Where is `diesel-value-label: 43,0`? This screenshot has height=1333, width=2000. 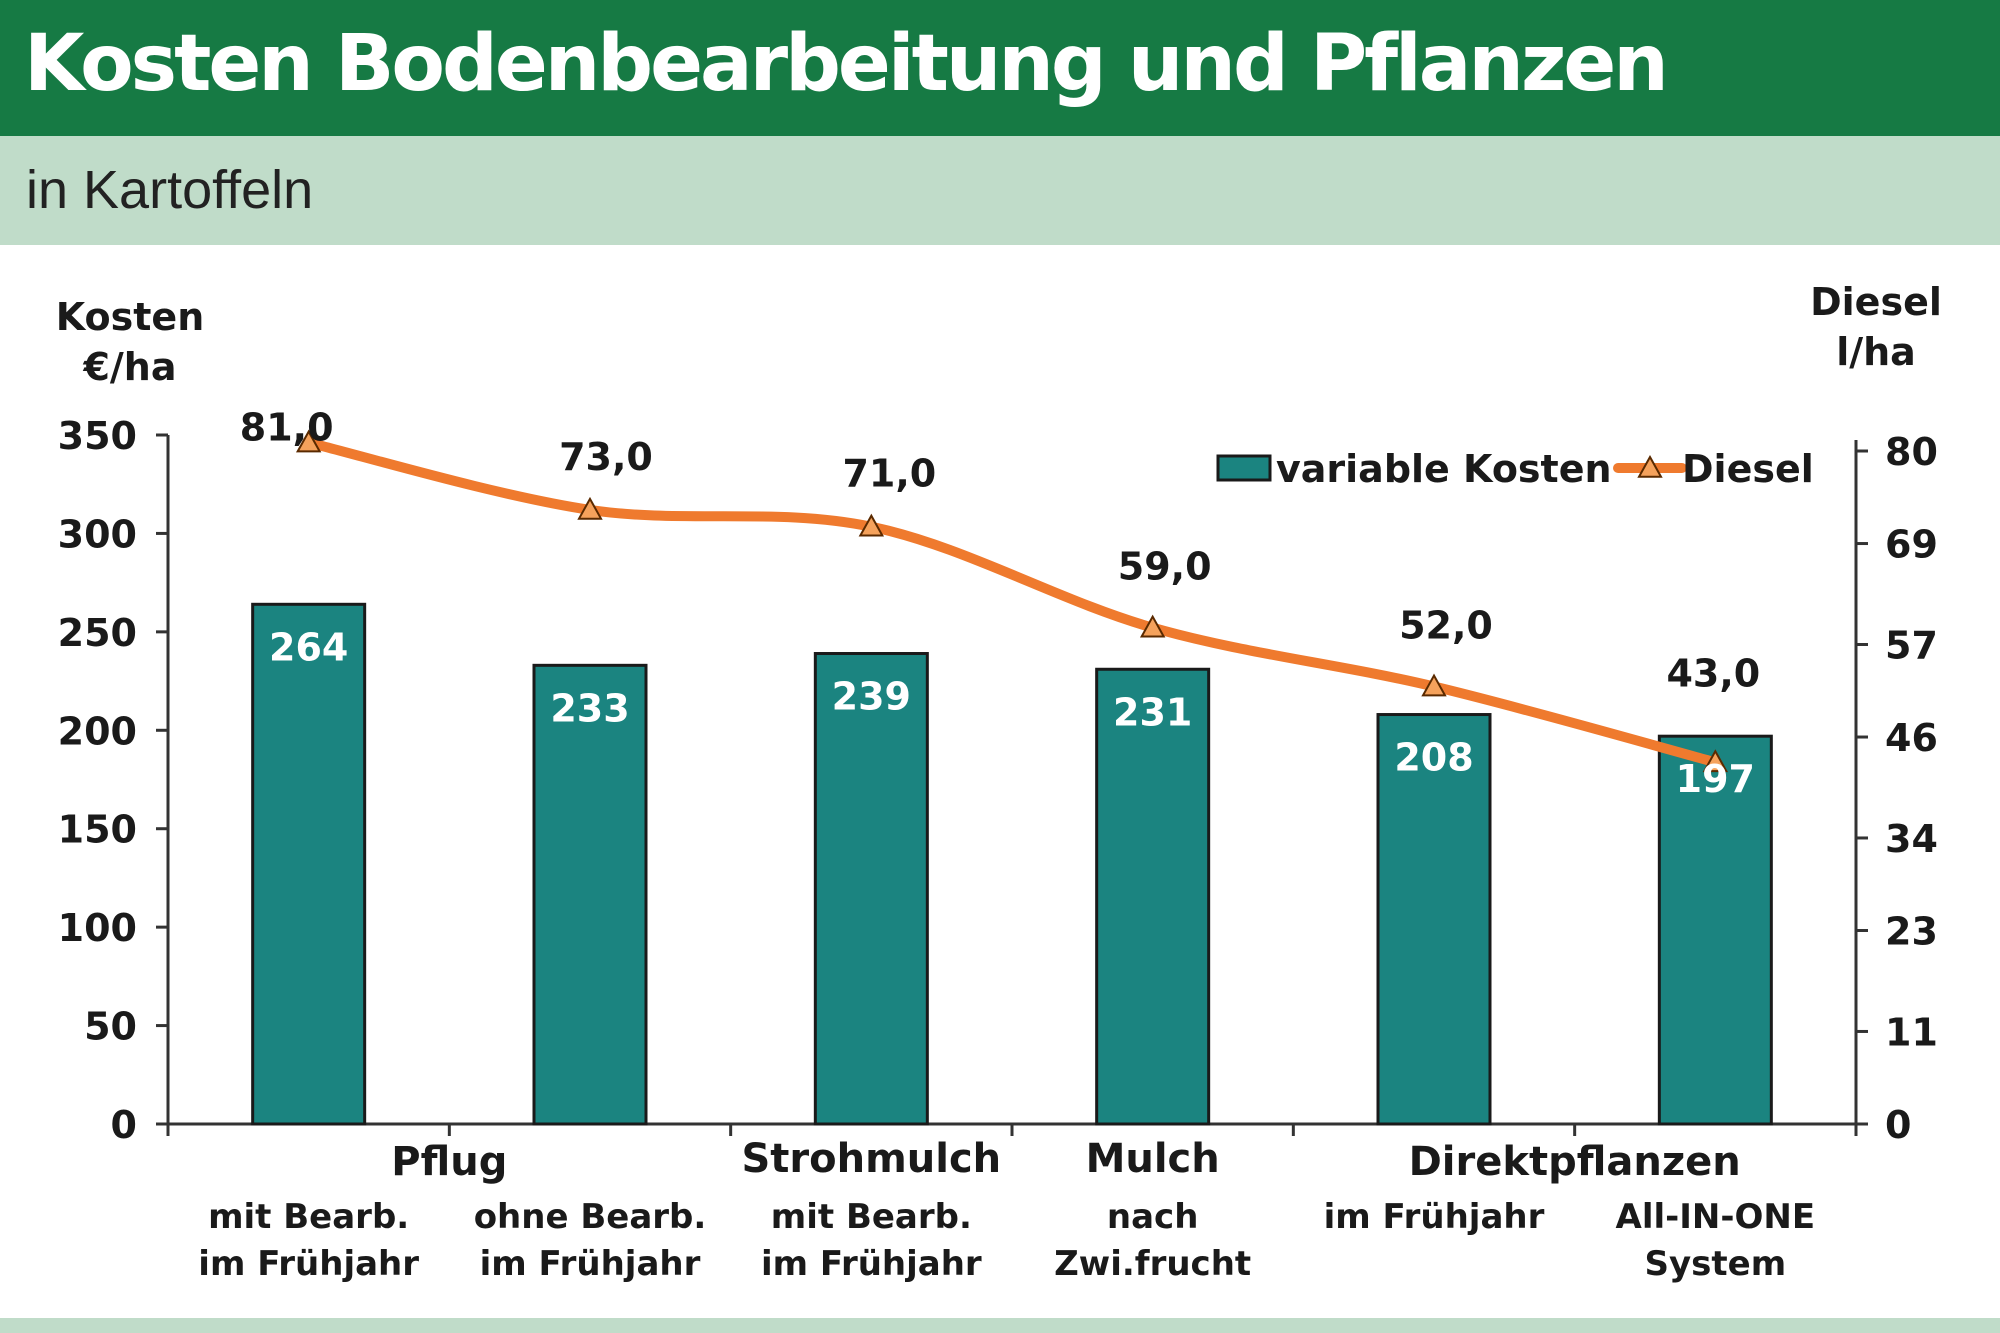
diesel-value-label: 43,0 is located at coordinates (1713, 673).